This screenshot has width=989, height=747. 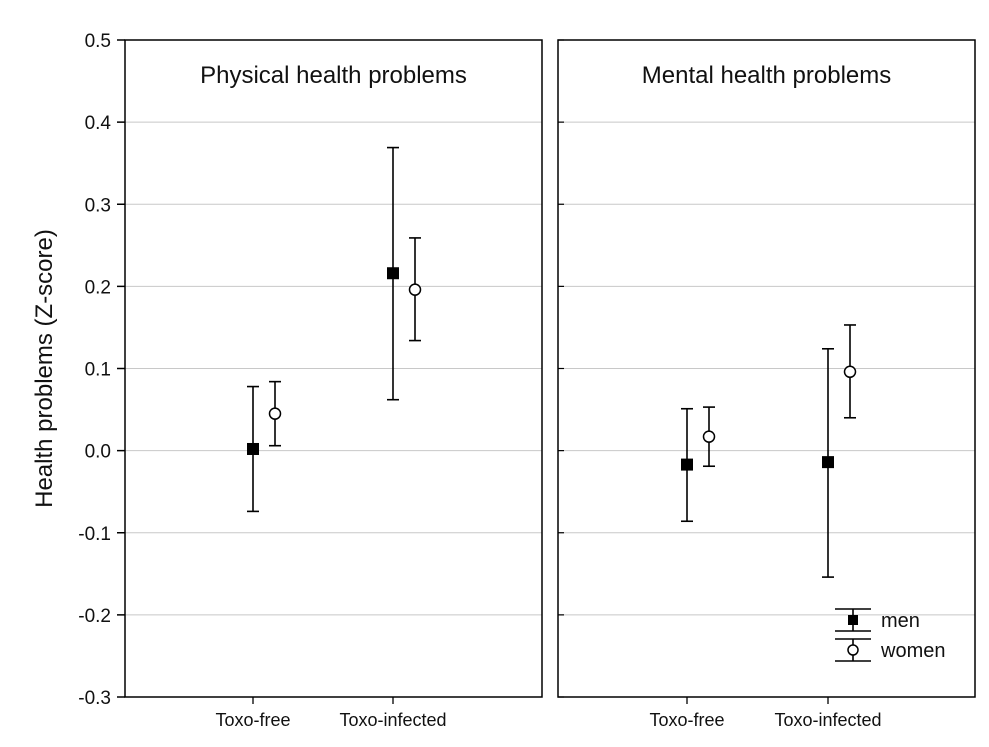 I want to click on y-tick-label: -0.2, so click(x=94, y=616).